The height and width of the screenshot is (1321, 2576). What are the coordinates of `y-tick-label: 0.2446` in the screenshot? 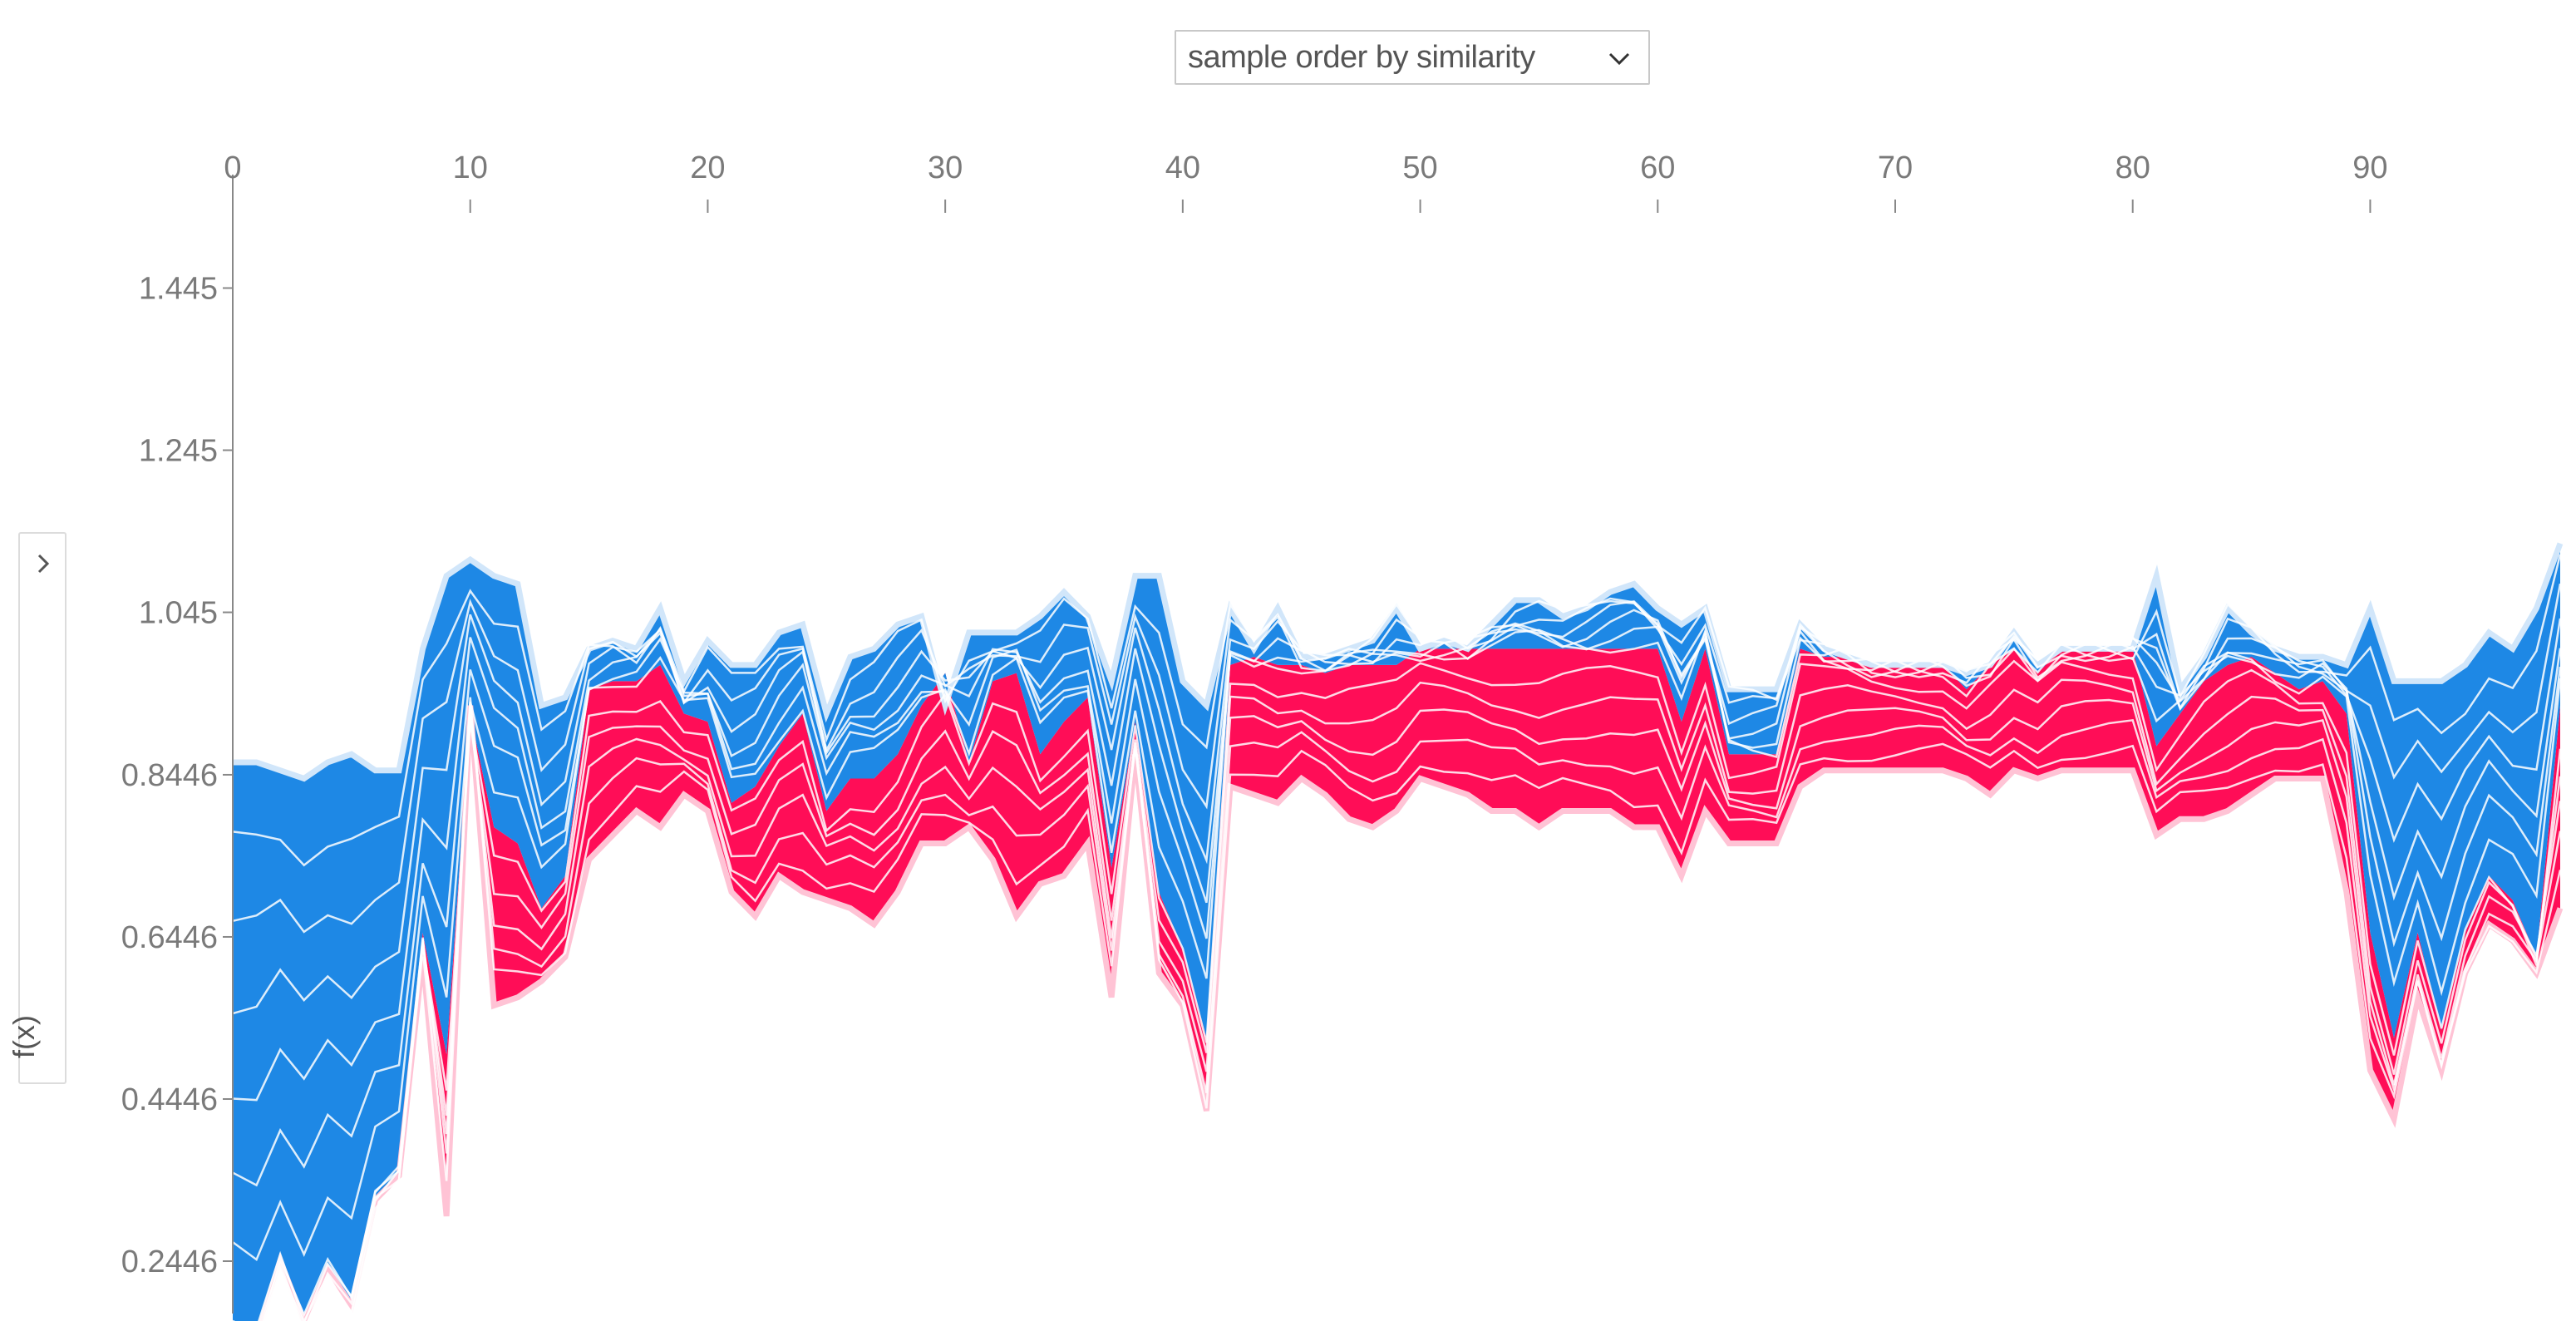 It's located at (169, 1262).